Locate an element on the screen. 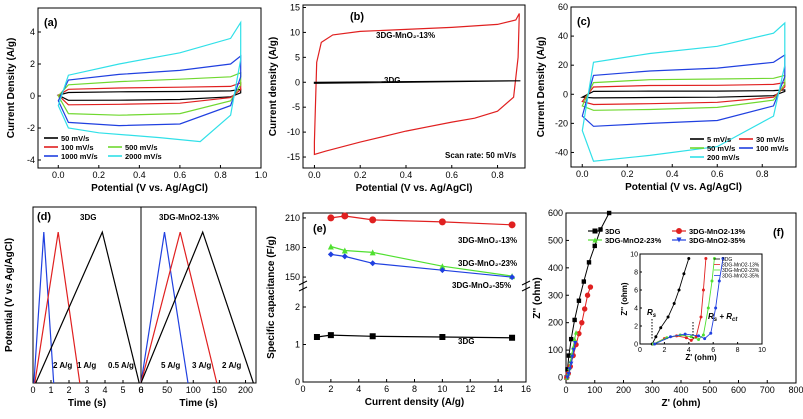 The width and height of the screenshot is (803, 419). panel-a-legend-3-label: 1000 mV/s is located at coordinates (79, 156).